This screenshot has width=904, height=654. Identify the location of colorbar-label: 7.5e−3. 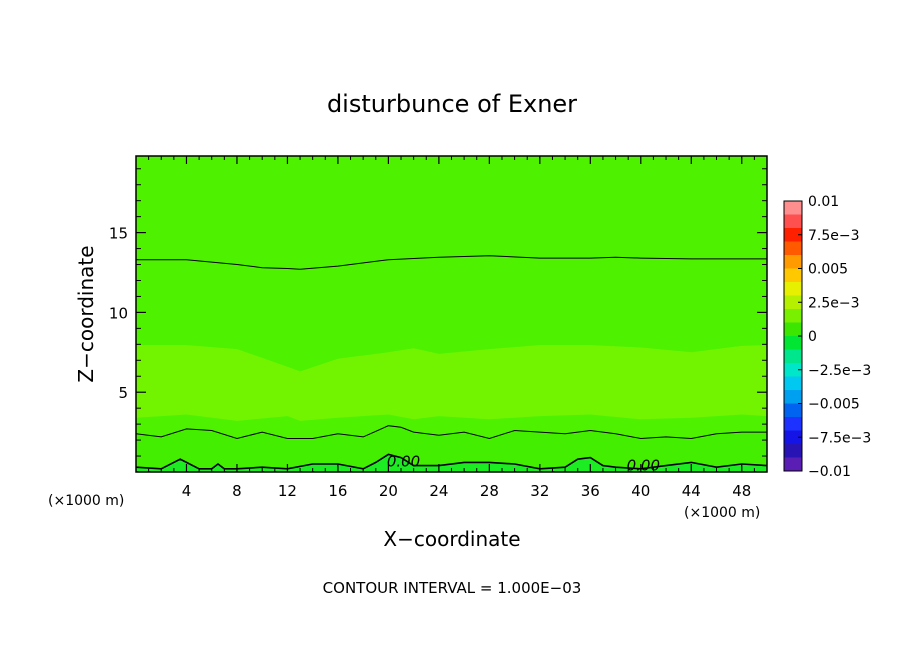
(834, 236).